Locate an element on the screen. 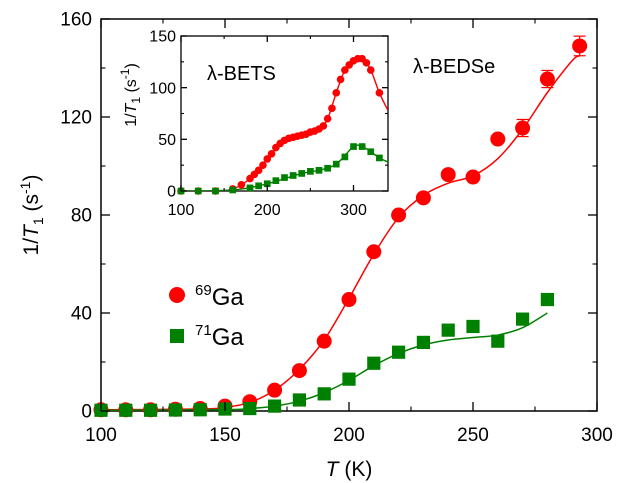 This screenshot has width=628, height=483. main-x-axis-title: T (K) is located at coordinates (349, 469).